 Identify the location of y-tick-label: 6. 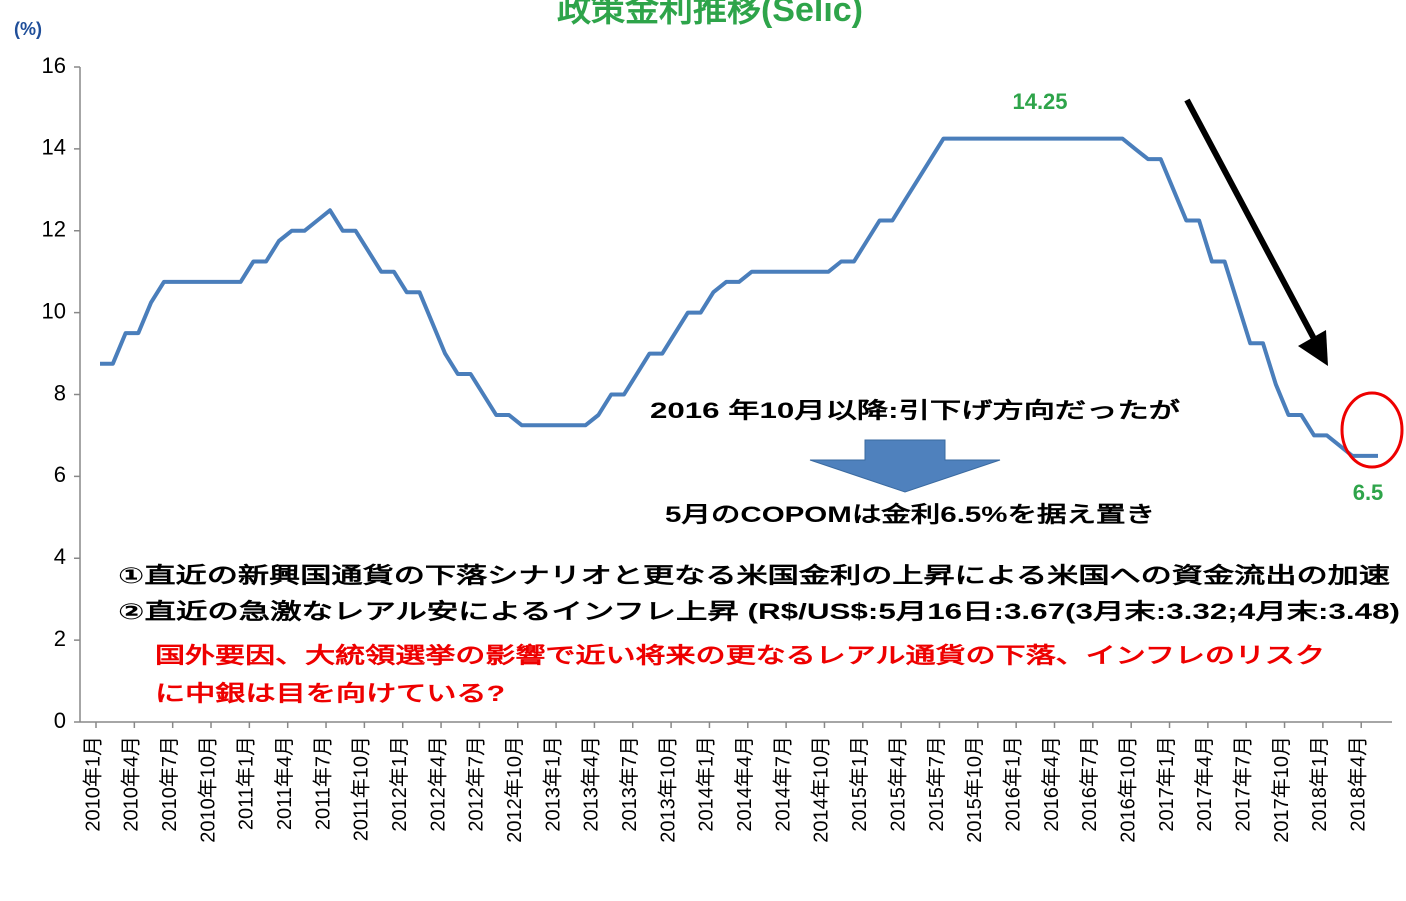
(60, 474).